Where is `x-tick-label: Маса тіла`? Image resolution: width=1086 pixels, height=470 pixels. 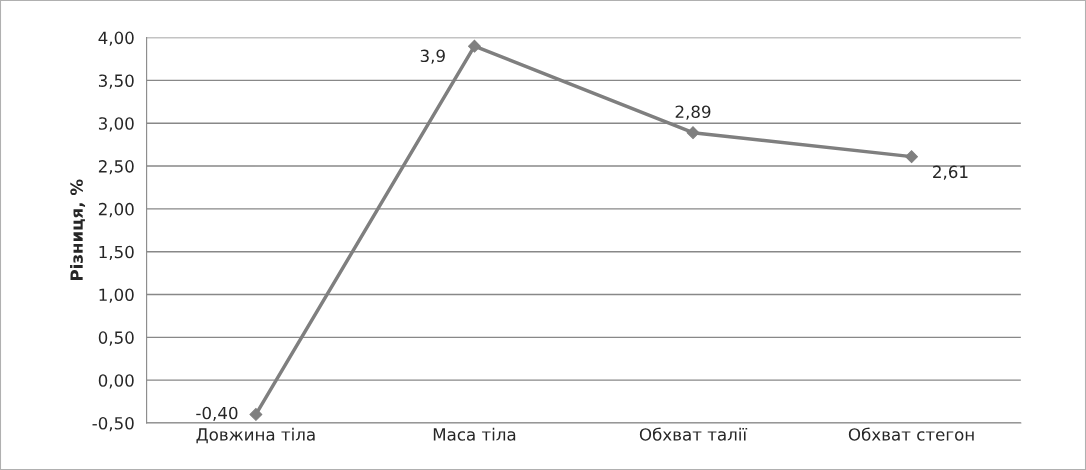
x-tick-label: Маса тіла is located at coordinates (474, 434).